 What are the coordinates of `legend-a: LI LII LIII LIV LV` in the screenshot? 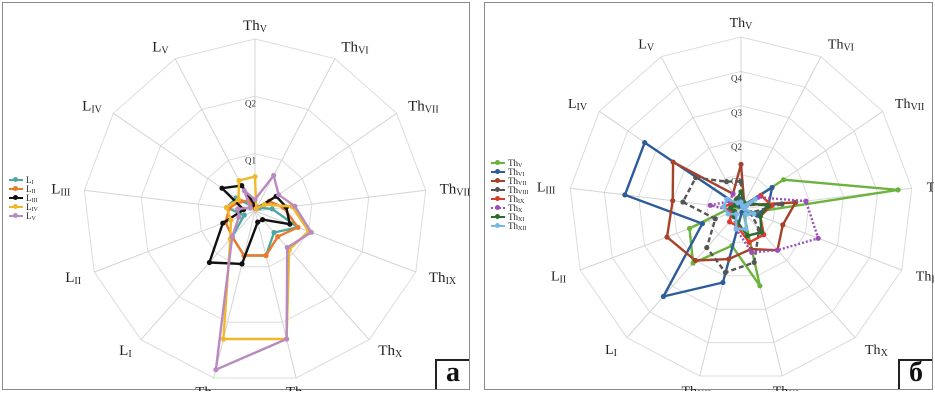 It's located at (23, 198).